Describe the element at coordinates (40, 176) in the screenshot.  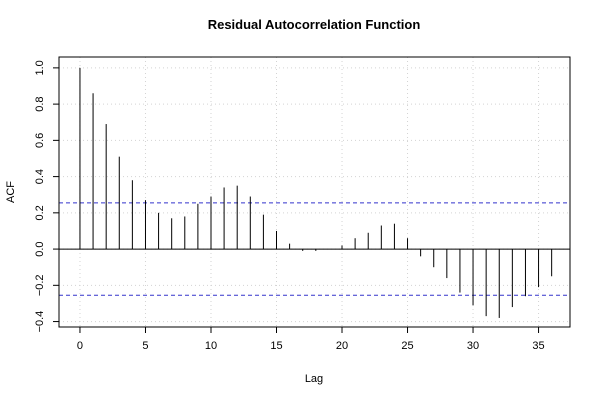
I see `y-tick-label: 0.4` at that location.